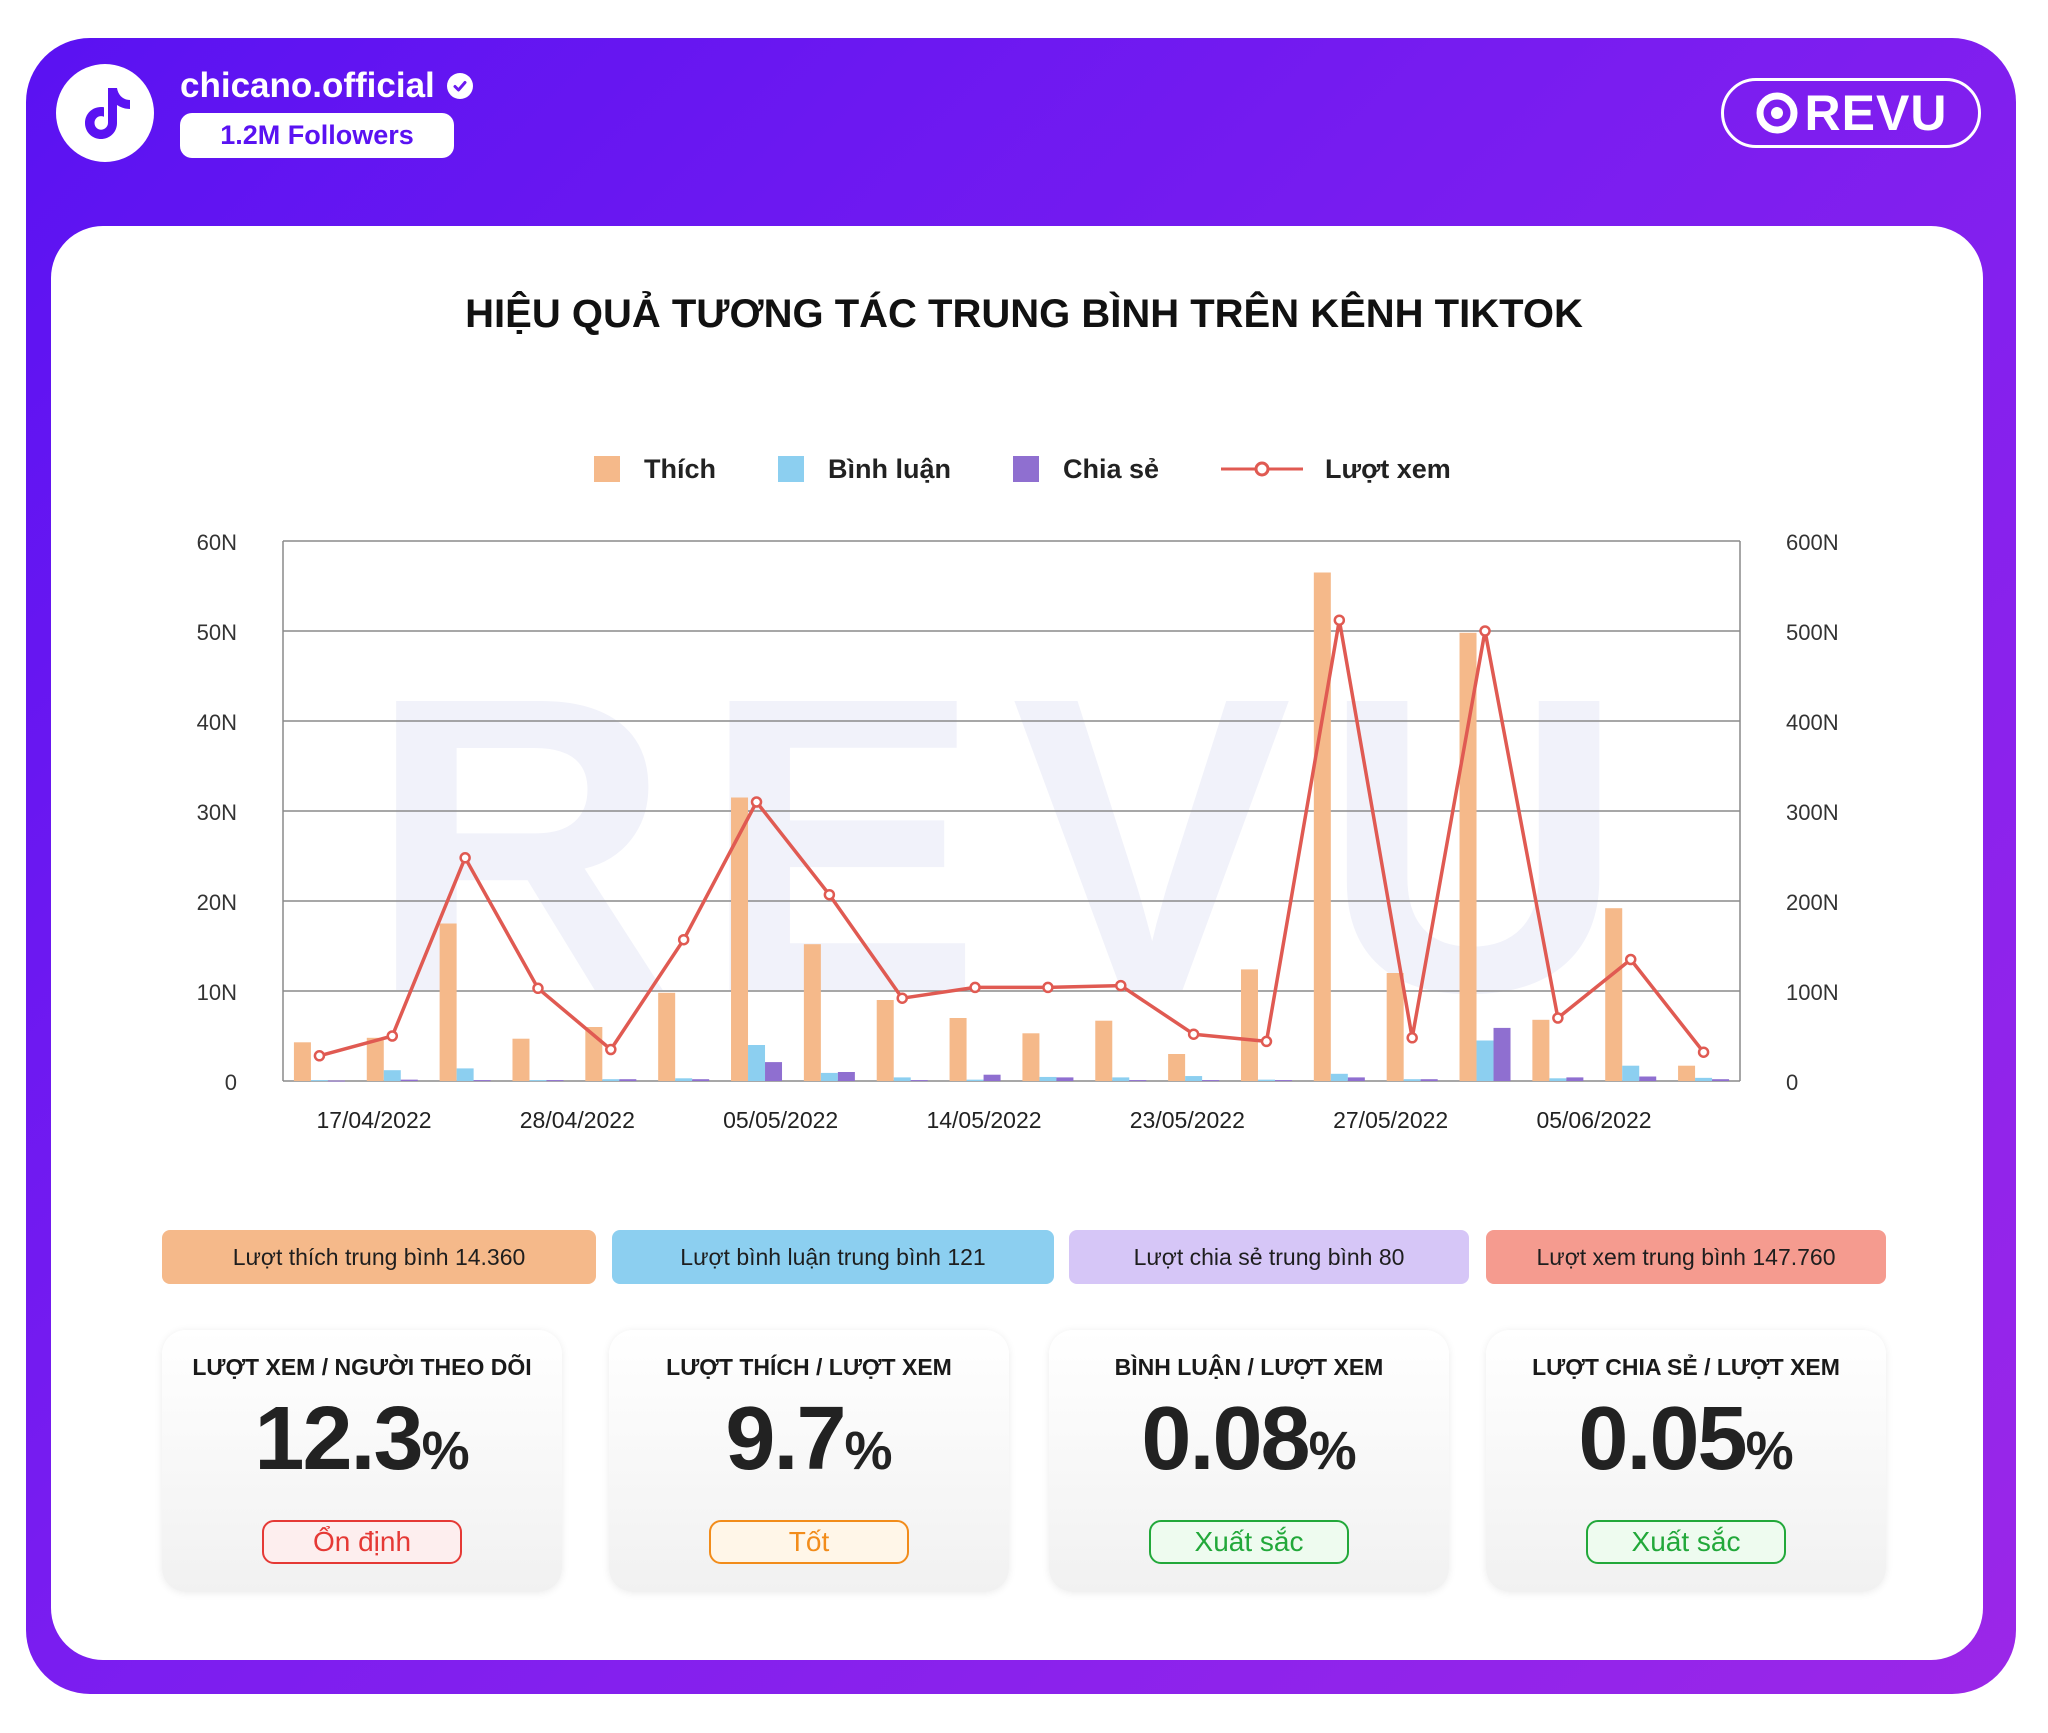 This screenshot has width=2048, height=1733. Describe the element at coordinates (1390, 1120) in the screenshot. I see `x-tick-label: 27/05/2022` at that location.